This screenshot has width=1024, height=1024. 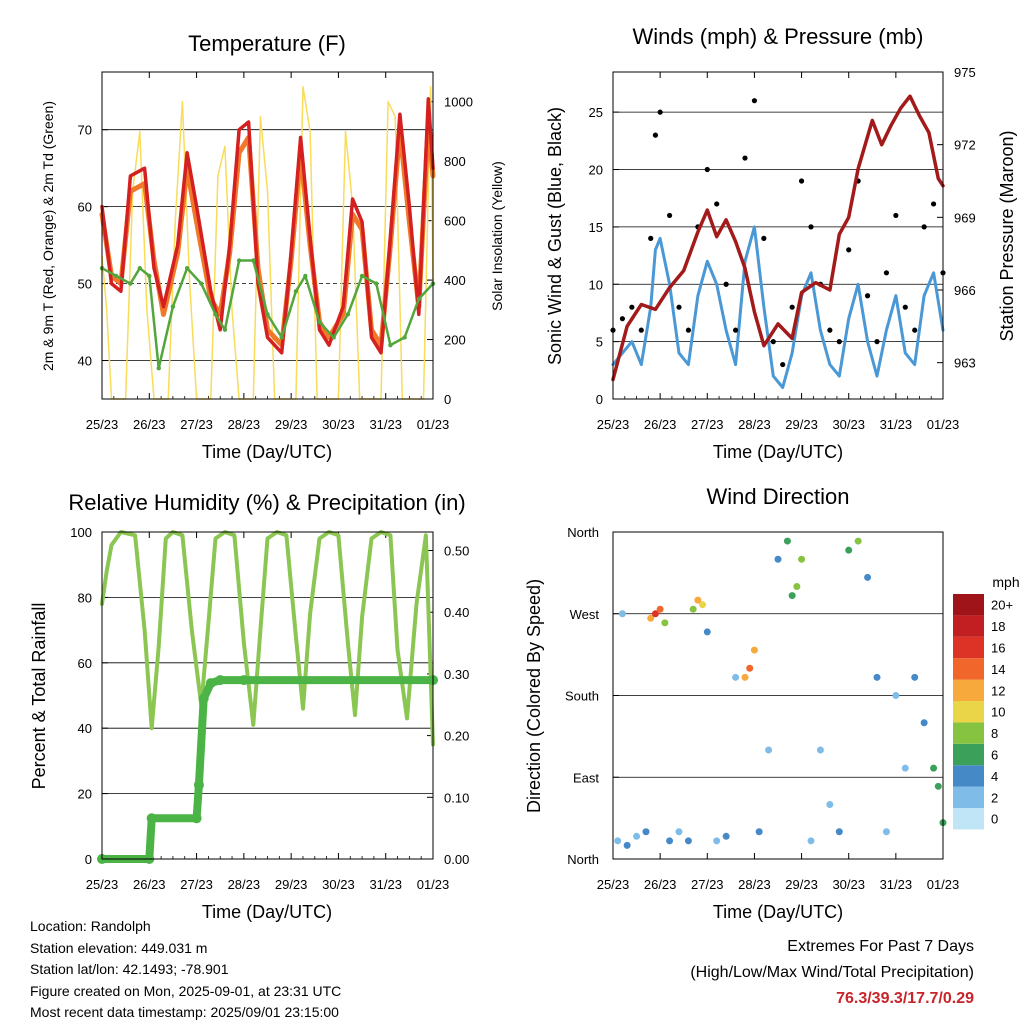 What do you see at coordinates (585, 614) in the screenshot?
I see `y-tick-label: West` at bounding box center [585, 614].